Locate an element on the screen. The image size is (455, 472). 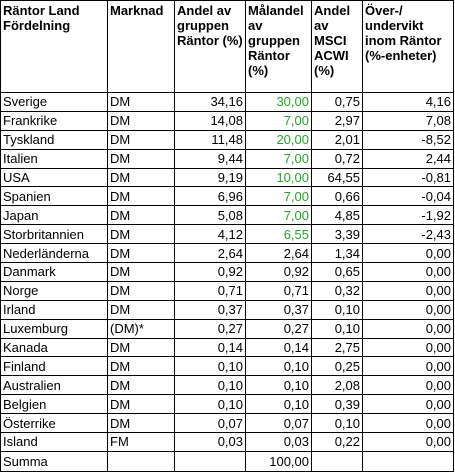
table-row: Frankrike DM 14,08 7,00 2,97 7,08 is located at coordinates (227, 120).